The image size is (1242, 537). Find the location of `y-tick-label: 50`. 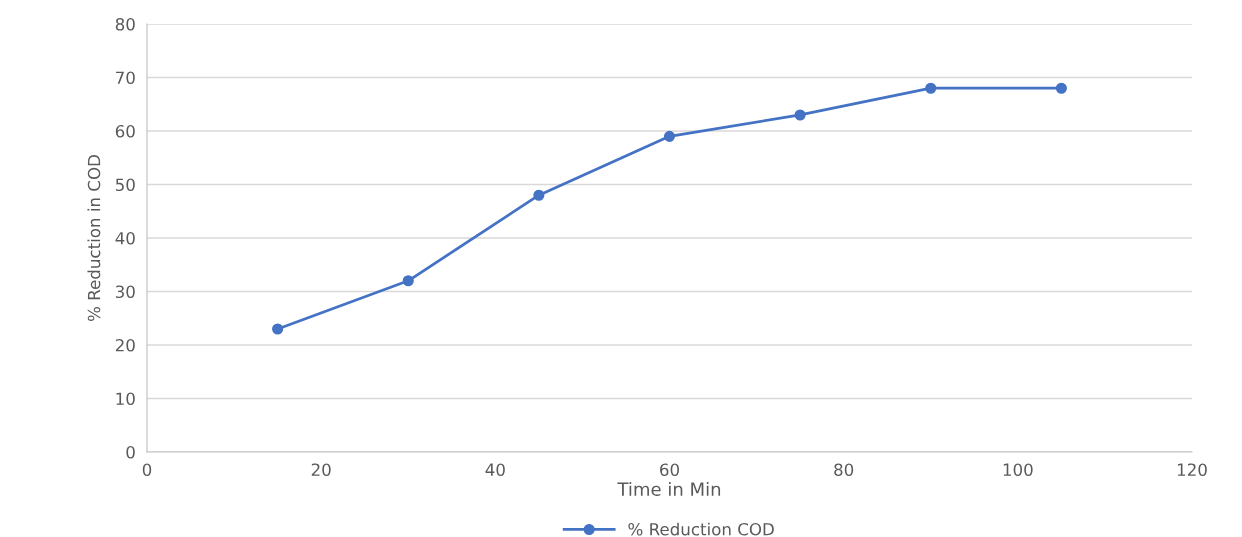

y-tick-label: 50 is located at coordinates (125, 185).